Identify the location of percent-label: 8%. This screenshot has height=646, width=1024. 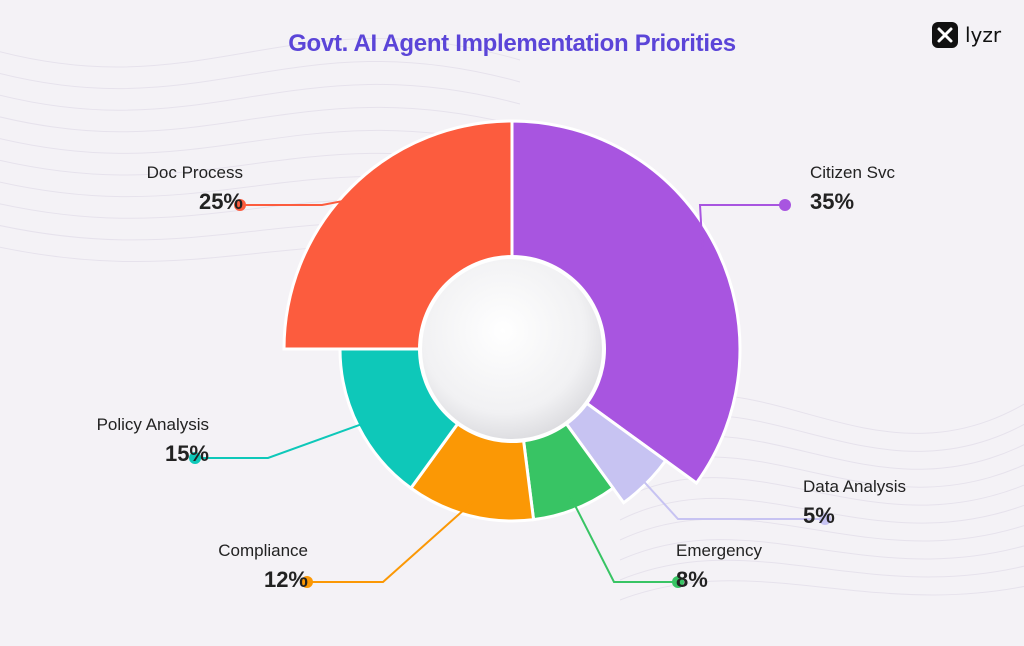
(692, 579).